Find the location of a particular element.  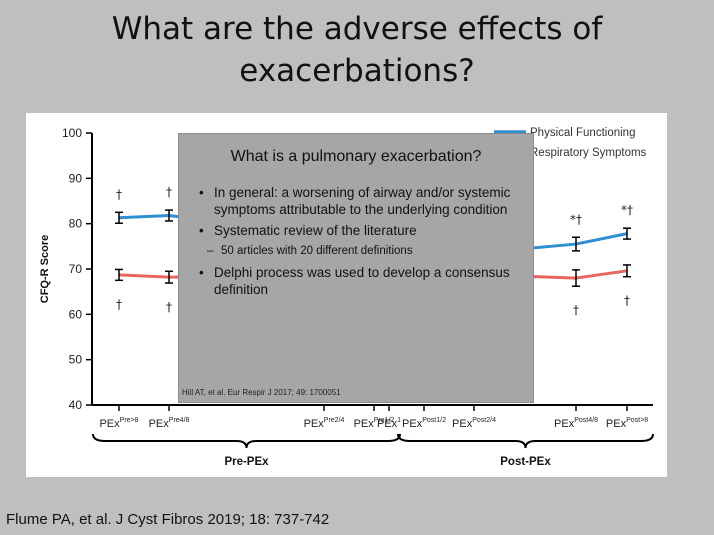

x-tick-label: PExPre1/2 is located at coordinates (374, 423).